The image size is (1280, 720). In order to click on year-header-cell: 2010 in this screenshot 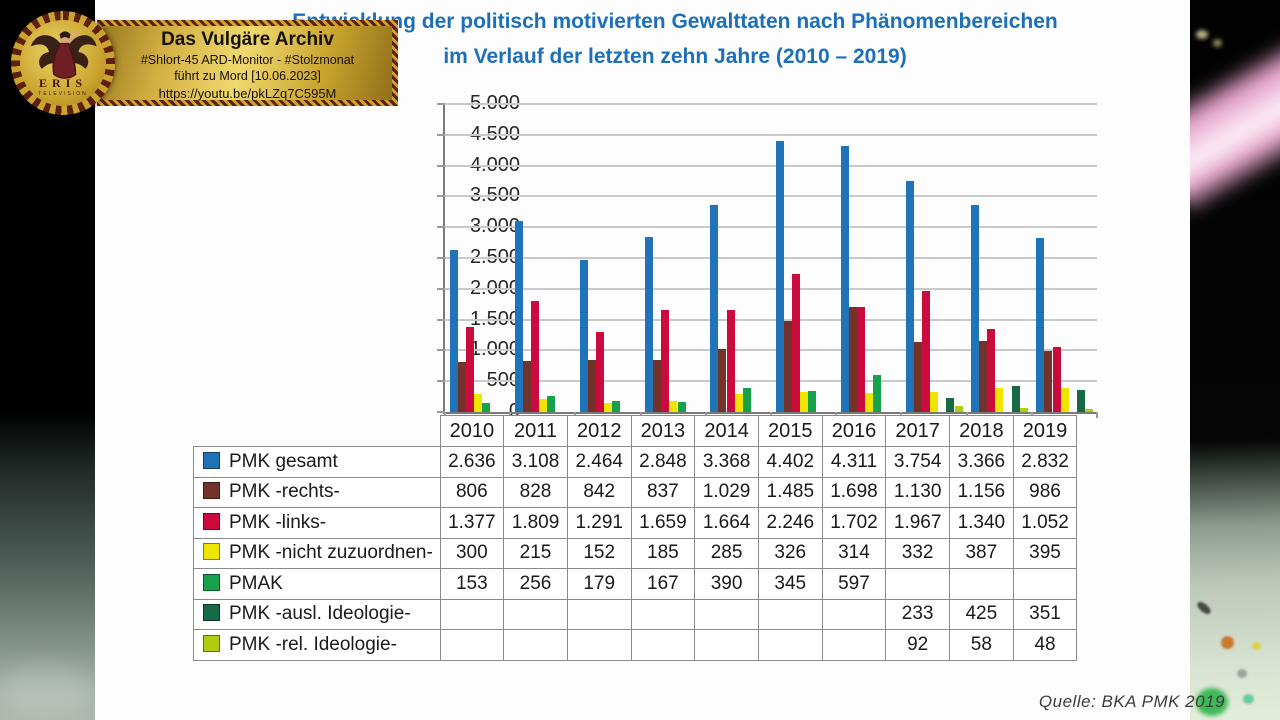, I will do `click(472, 431)`.